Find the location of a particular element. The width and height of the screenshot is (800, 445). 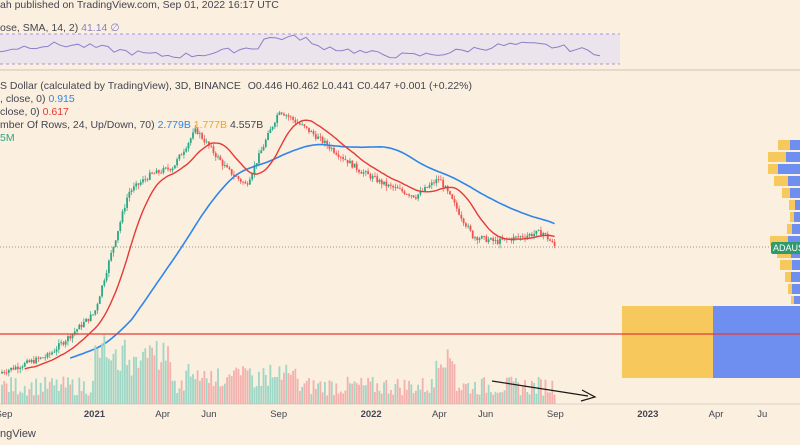

x-tick-label: 2022 is located at coordinates (371, 414).